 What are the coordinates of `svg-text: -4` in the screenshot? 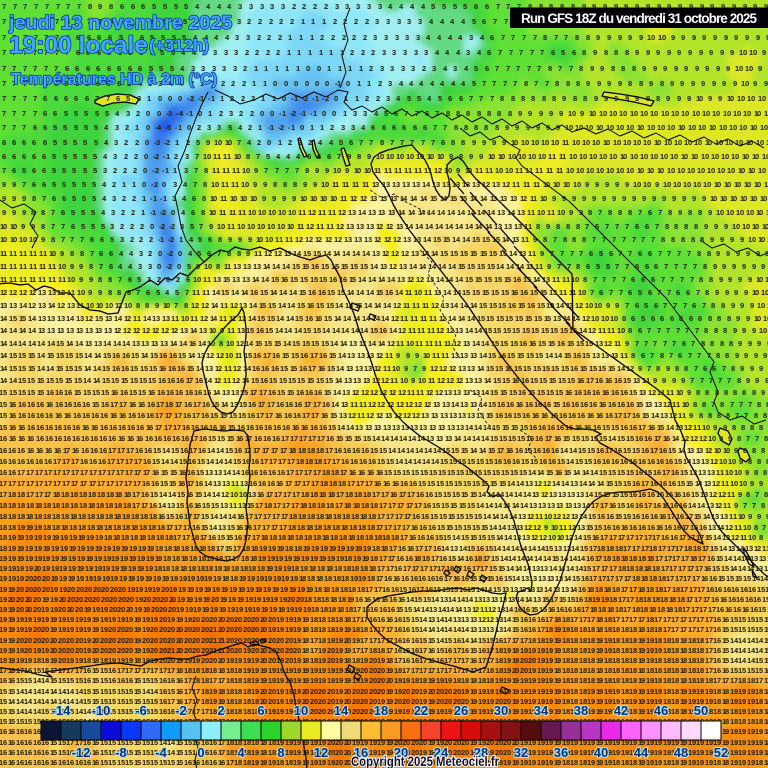 It's located at (161, 752).